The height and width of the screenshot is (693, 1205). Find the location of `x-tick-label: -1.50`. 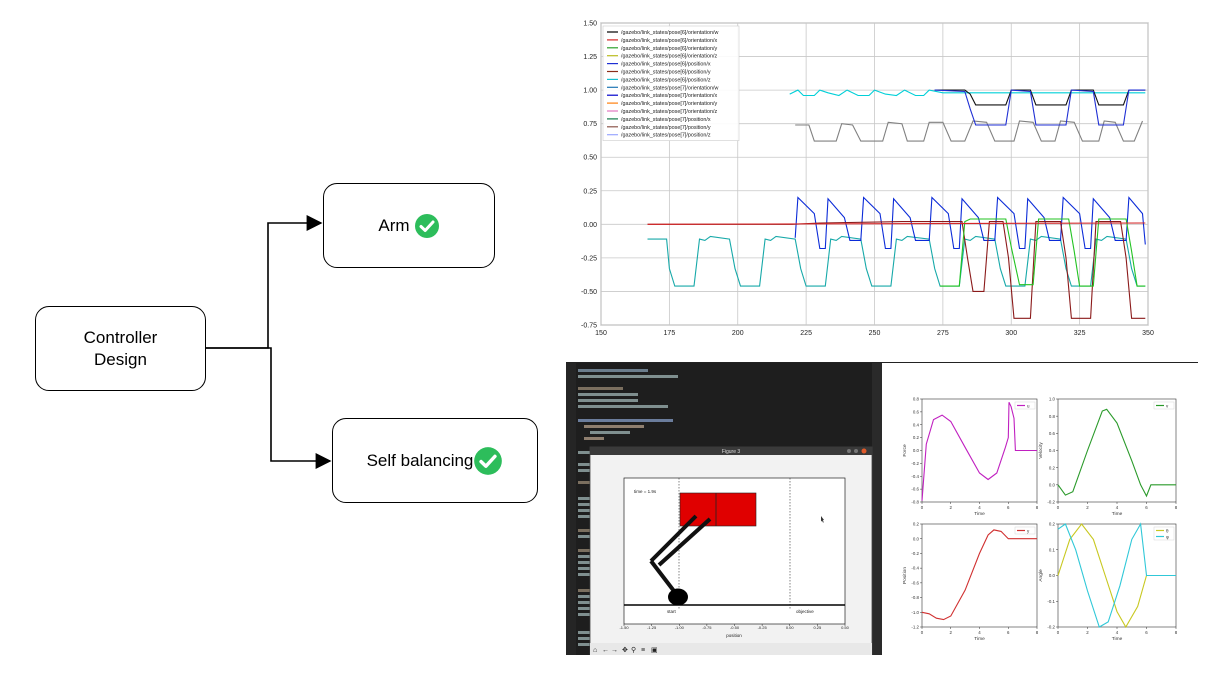

x-tick-label: -1.50 is located at coordinates (624, 627).